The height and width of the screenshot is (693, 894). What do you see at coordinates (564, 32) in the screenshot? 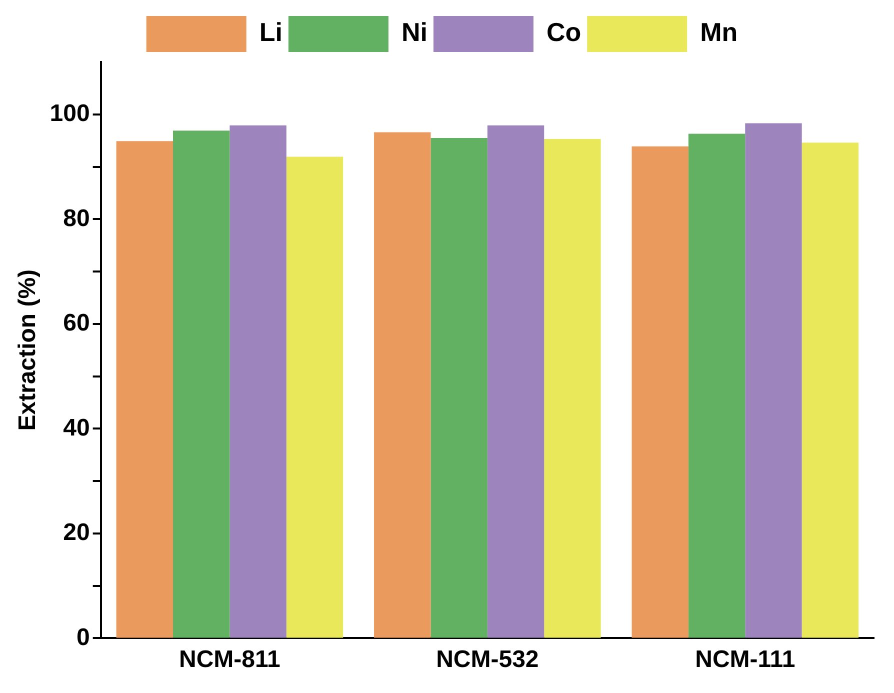
I see `legend-label: Co` at bounding box center [564, 32].